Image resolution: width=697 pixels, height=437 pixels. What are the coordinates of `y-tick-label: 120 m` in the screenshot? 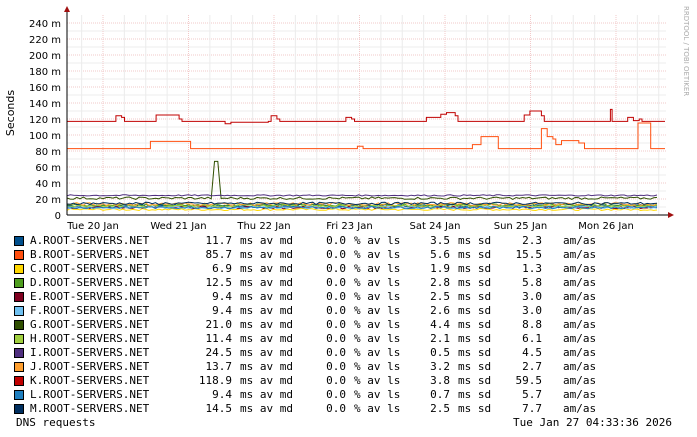 It's located at (45, 120).